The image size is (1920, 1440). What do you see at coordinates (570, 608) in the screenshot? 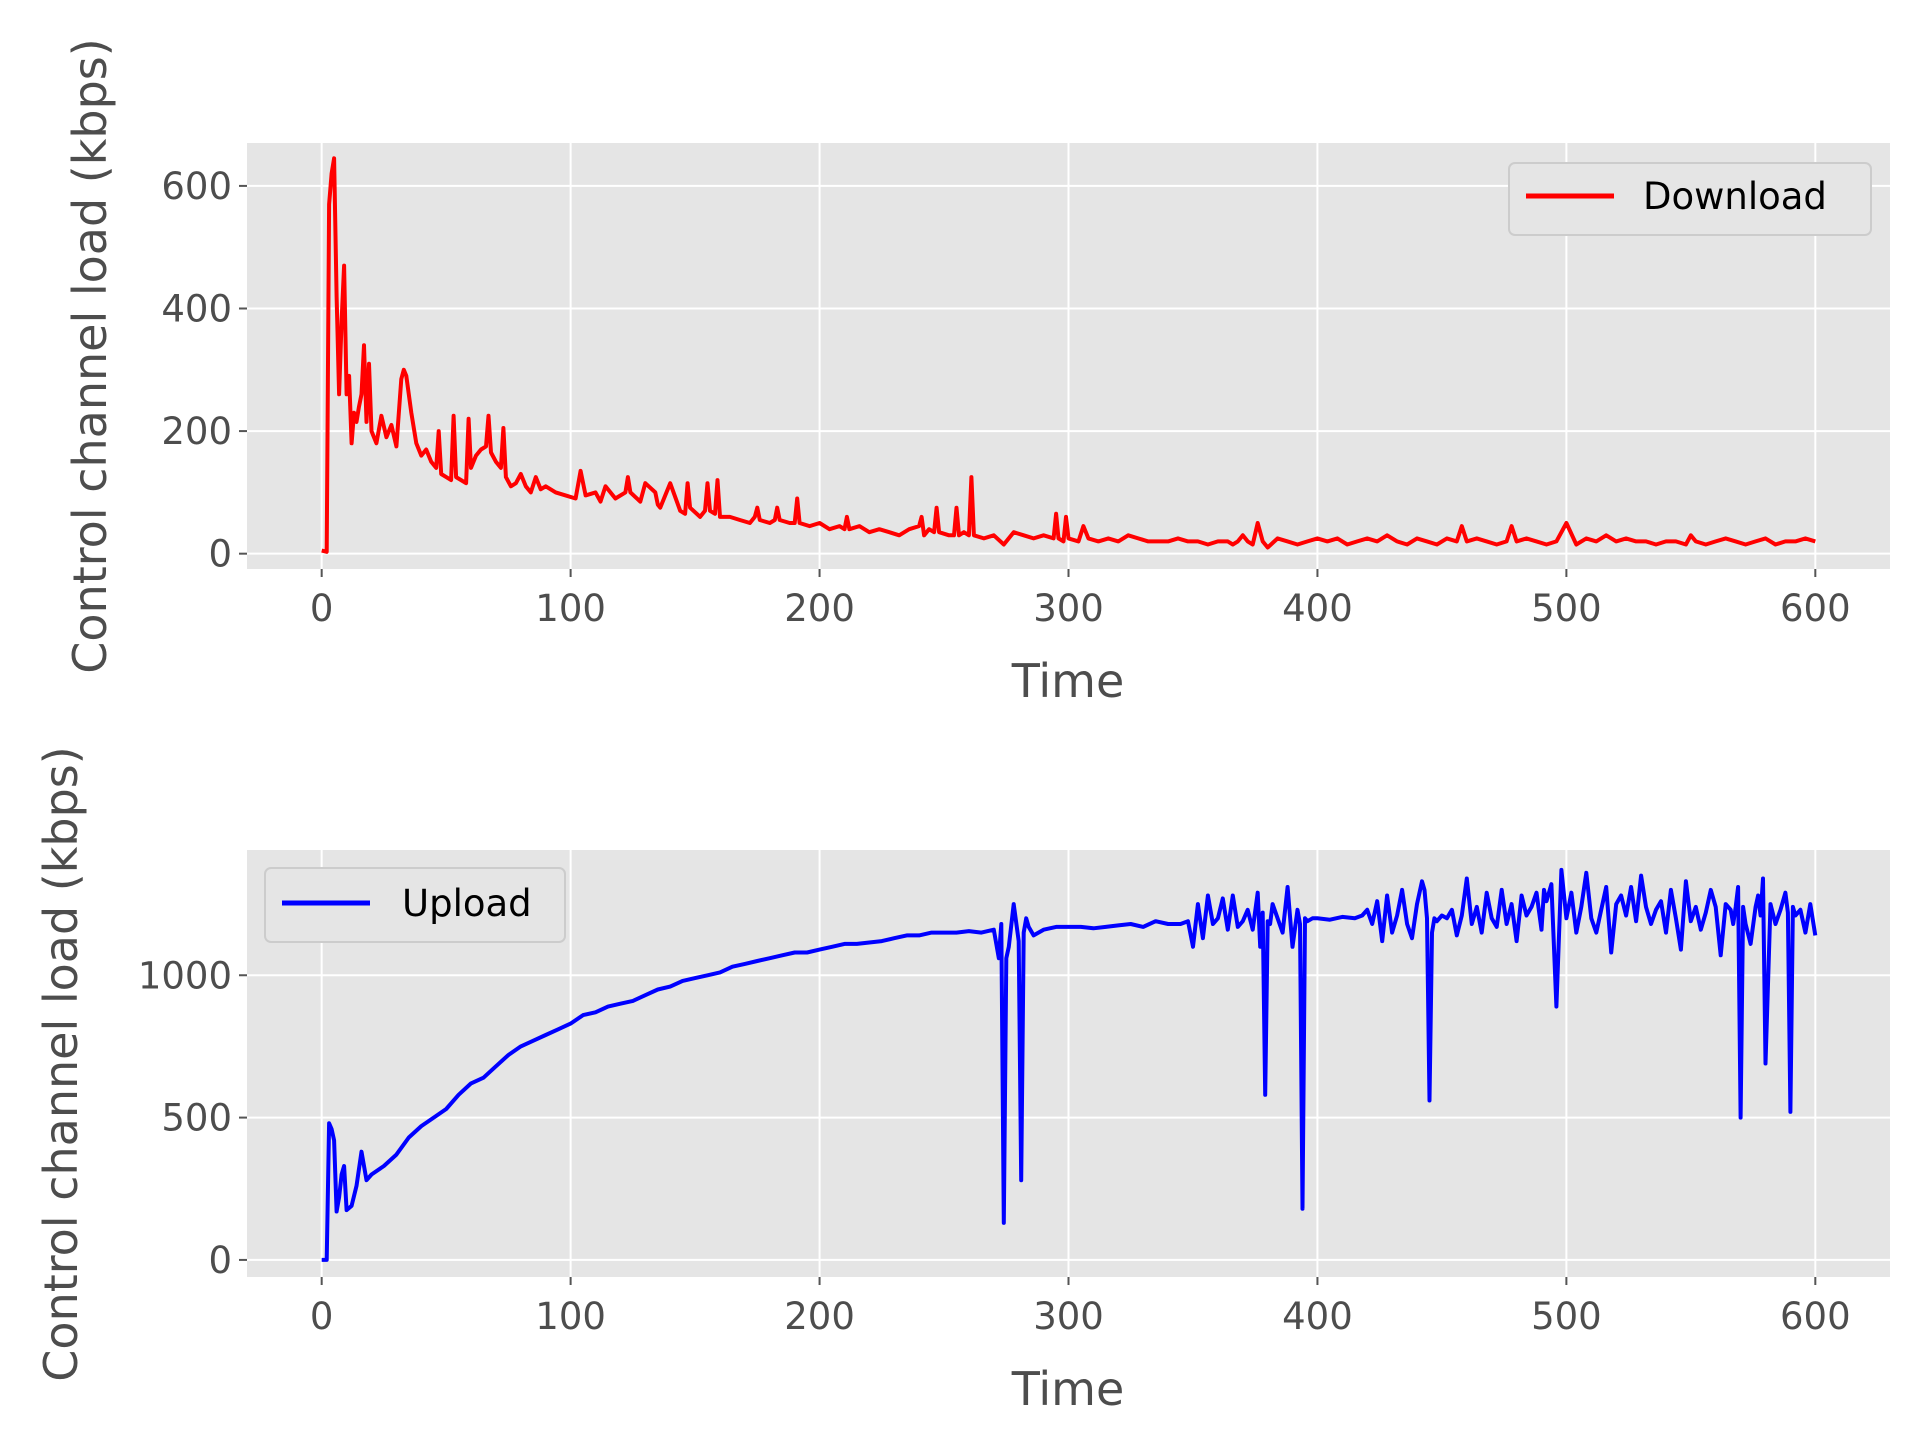
I see `download-x-tick-label: 100` at bounding box center [570, 608].